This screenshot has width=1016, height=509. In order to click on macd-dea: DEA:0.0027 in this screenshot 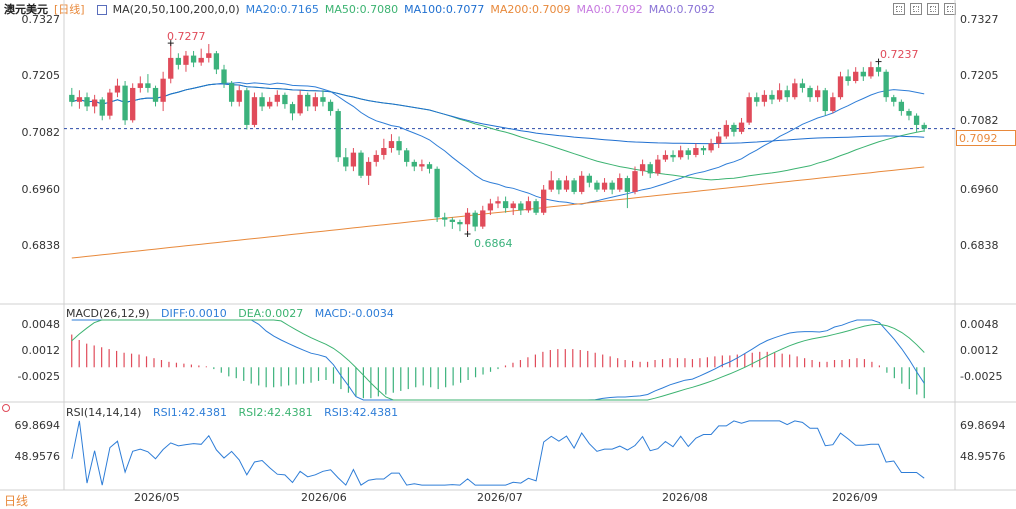, I will do `click(271, 313)`.